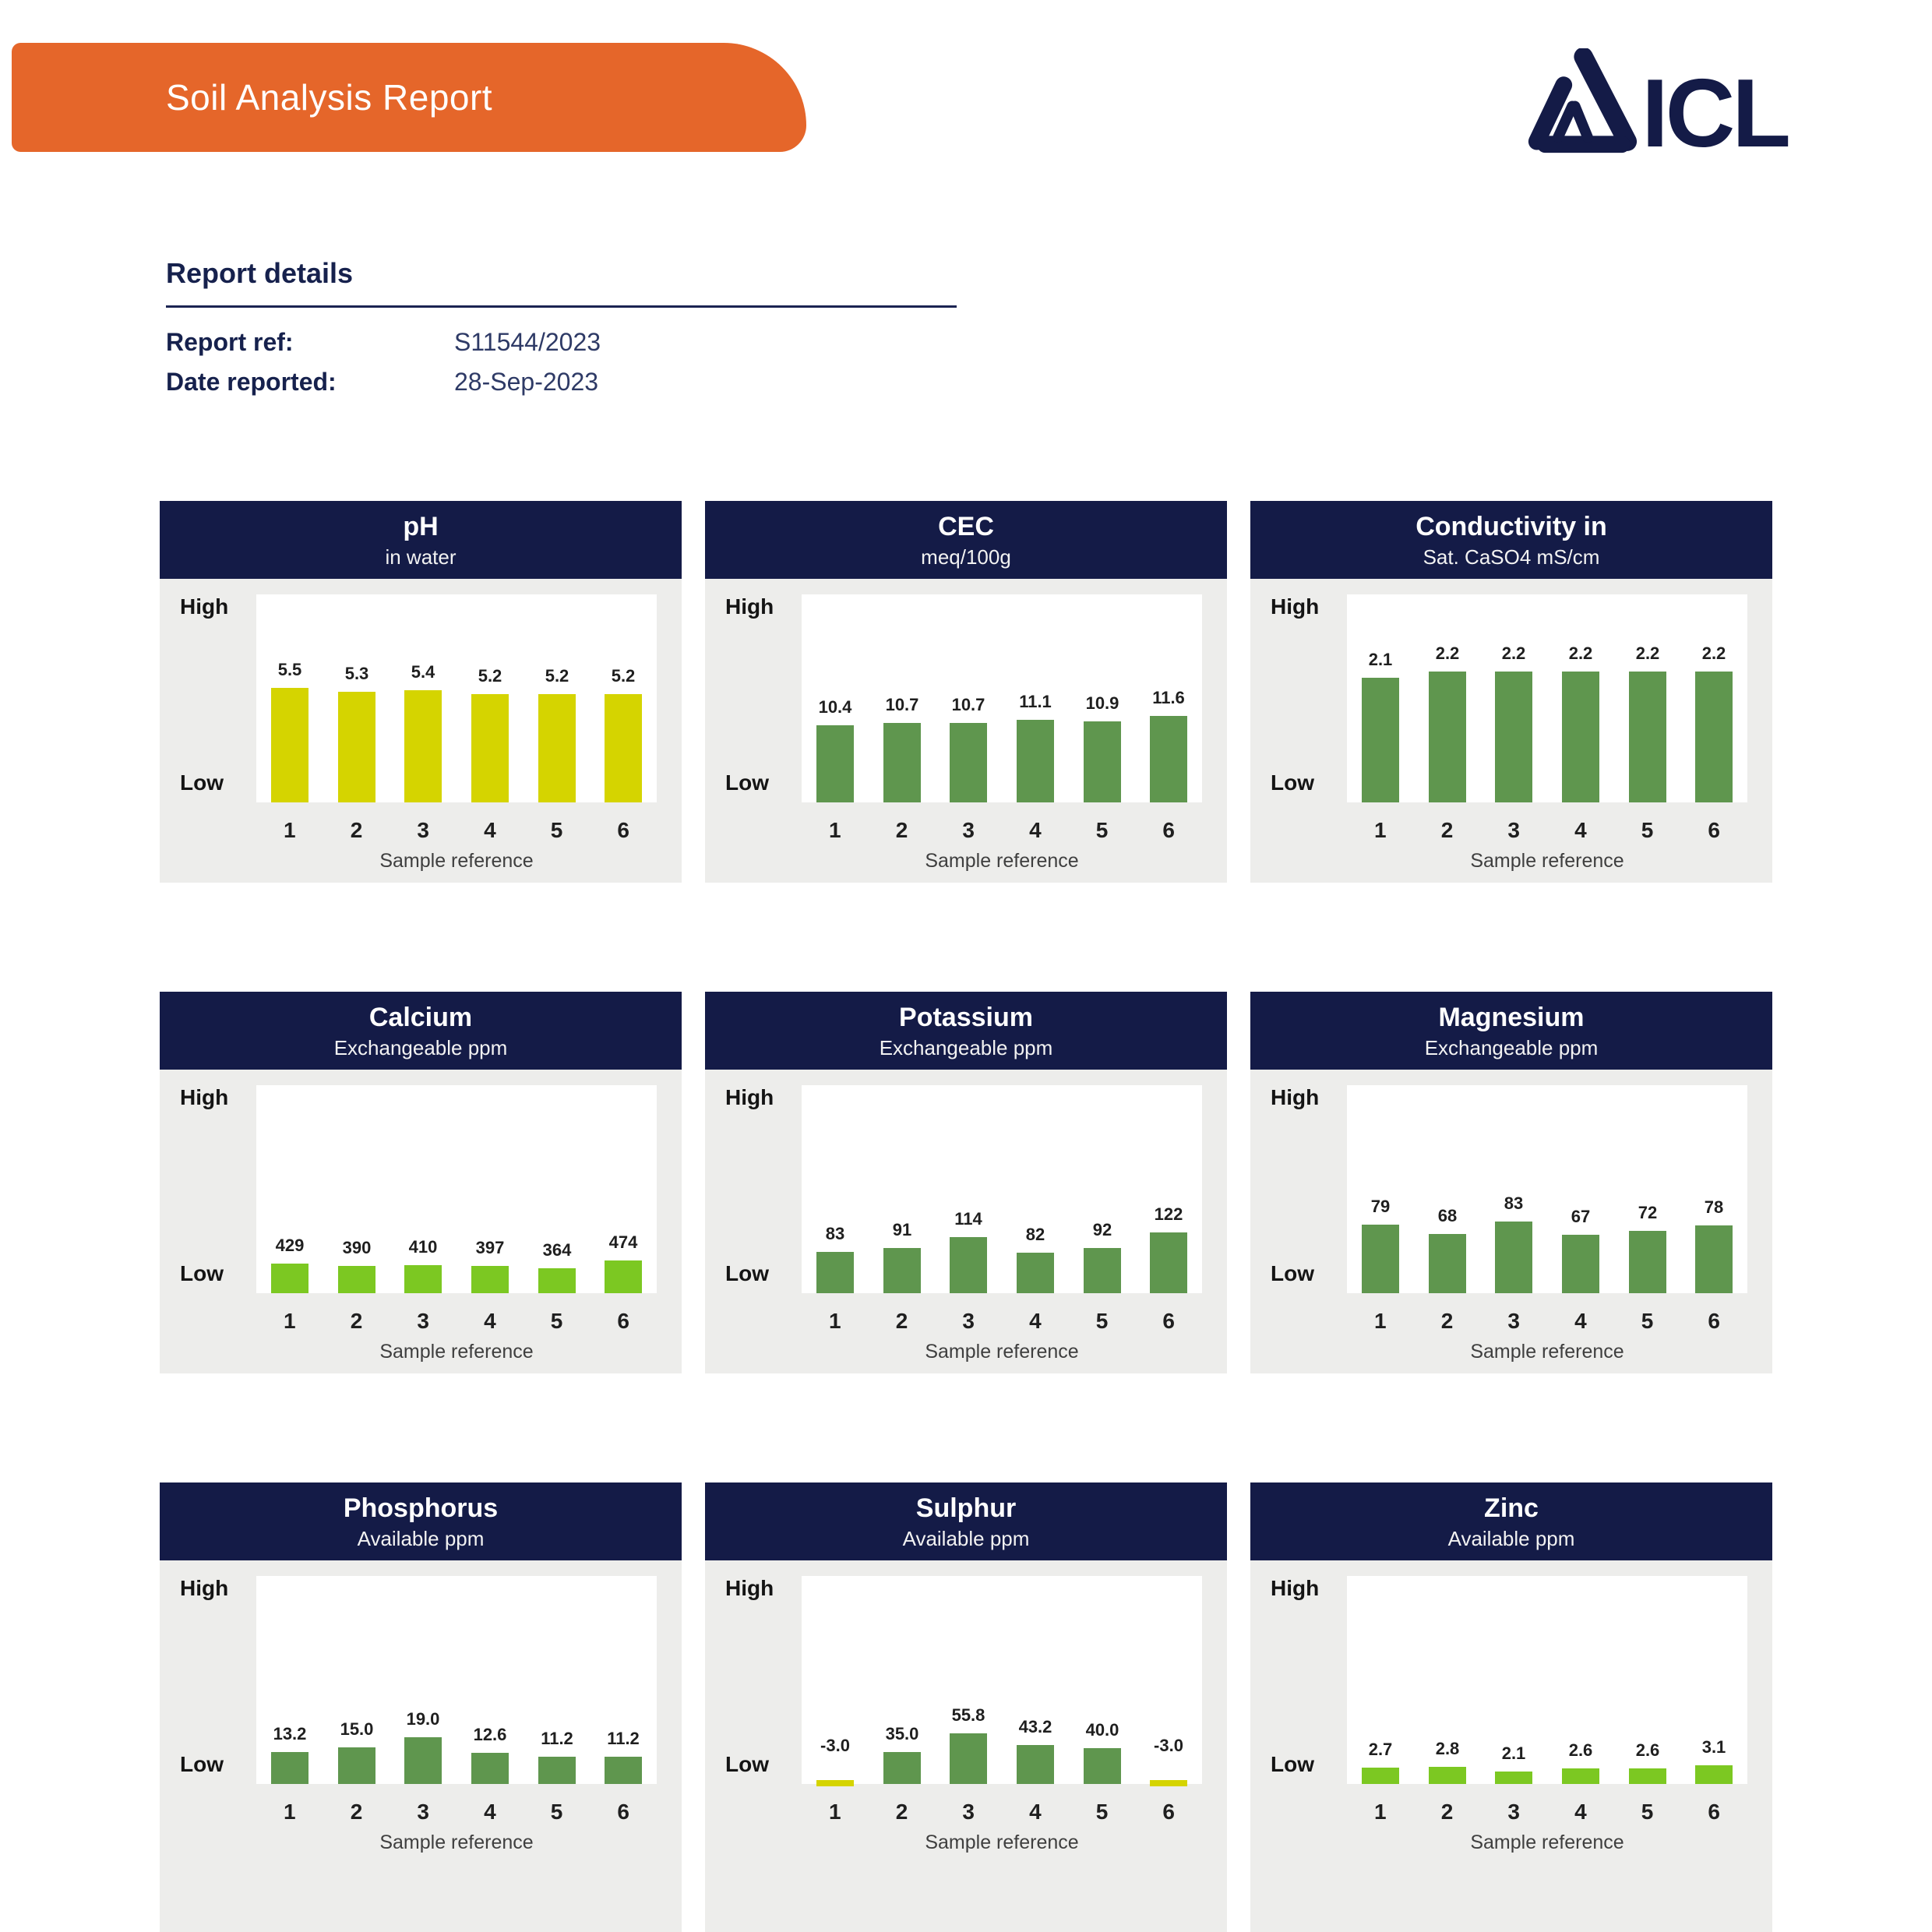  What do you see at coordinates (329, 97) in the screenshot?
I see `page-title: Soil Analysis Report` at bounding box center [329, 97].